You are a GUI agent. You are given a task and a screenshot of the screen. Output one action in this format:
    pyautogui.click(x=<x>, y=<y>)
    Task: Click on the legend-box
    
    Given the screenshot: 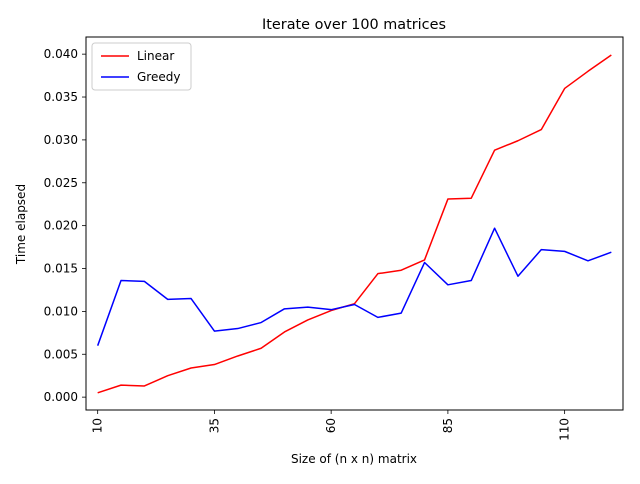 What is the action you would take?
    pyautogui.click(x=141, y=66)
    